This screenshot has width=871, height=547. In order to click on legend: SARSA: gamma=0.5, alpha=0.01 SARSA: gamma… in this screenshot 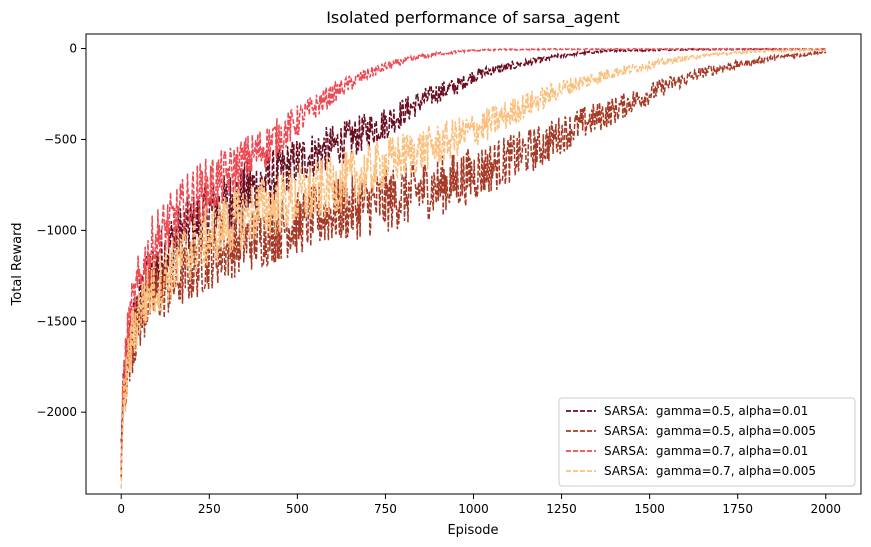, I will do `click(707, 442)`.